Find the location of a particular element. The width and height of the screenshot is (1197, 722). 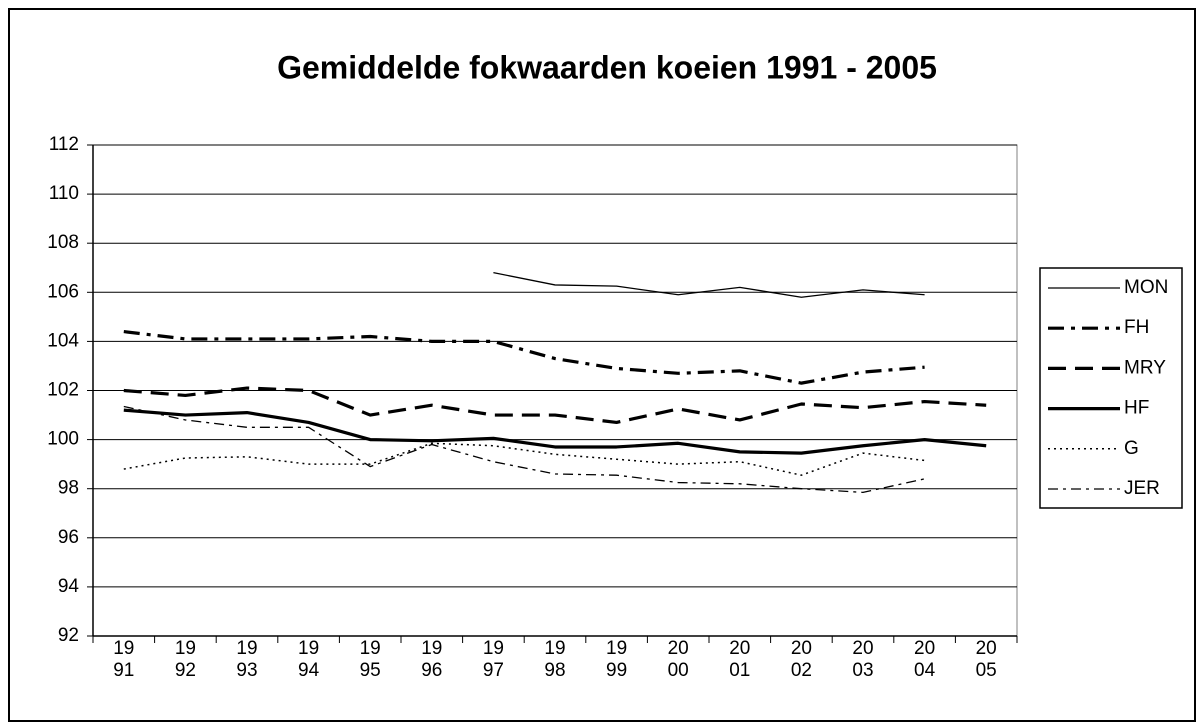

x-tick-label: 1992 is located at coordinates (185, 659).